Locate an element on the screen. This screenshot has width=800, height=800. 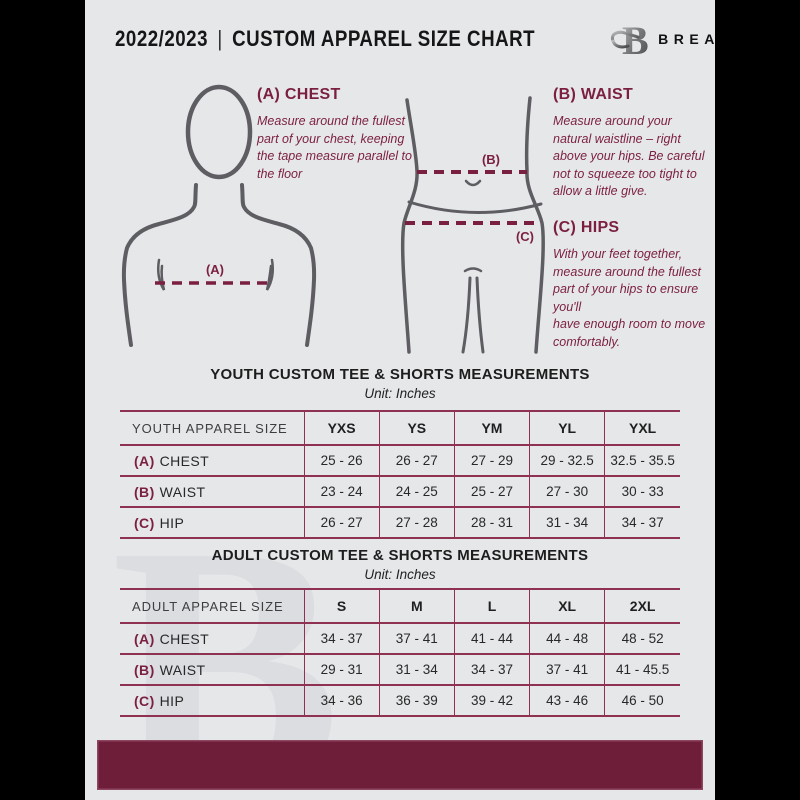
column-header: XL is located at coordinates (567, 606).